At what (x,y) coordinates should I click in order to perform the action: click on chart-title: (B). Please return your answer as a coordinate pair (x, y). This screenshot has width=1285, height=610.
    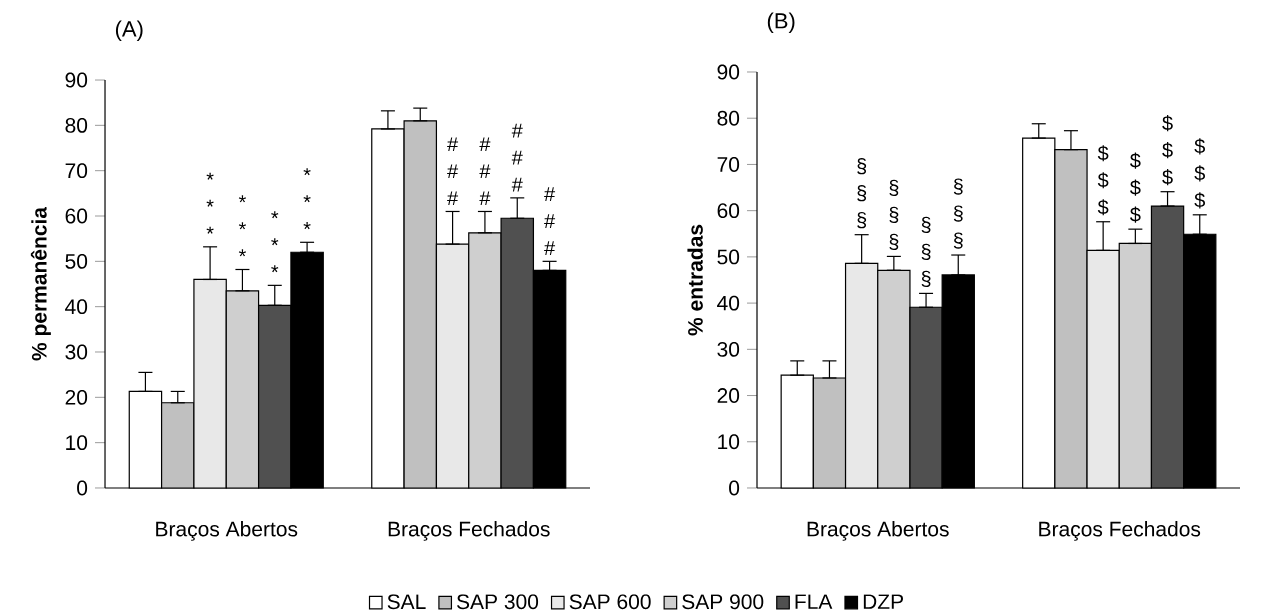
    Looking at the image, I should click on (781, 22).